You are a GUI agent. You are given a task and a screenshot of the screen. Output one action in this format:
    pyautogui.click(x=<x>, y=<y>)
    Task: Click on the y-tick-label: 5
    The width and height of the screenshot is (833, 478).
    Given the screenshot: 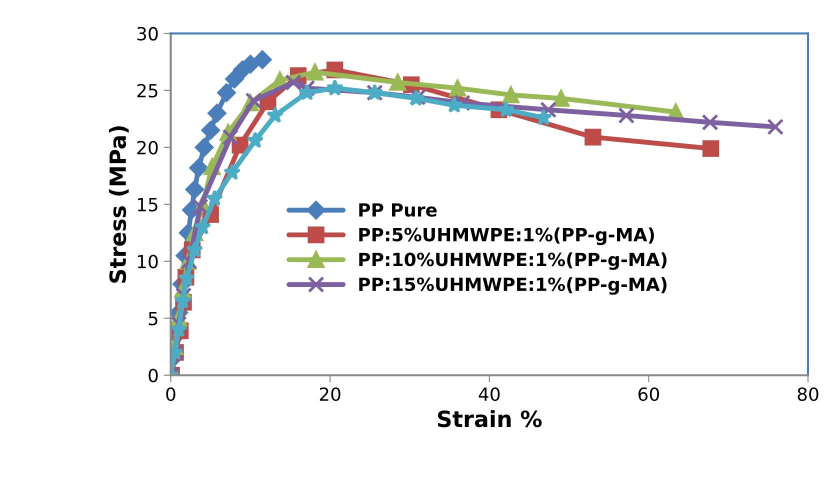 What is the action you would take?
    pyautogui.click(x=153, y=319)
    